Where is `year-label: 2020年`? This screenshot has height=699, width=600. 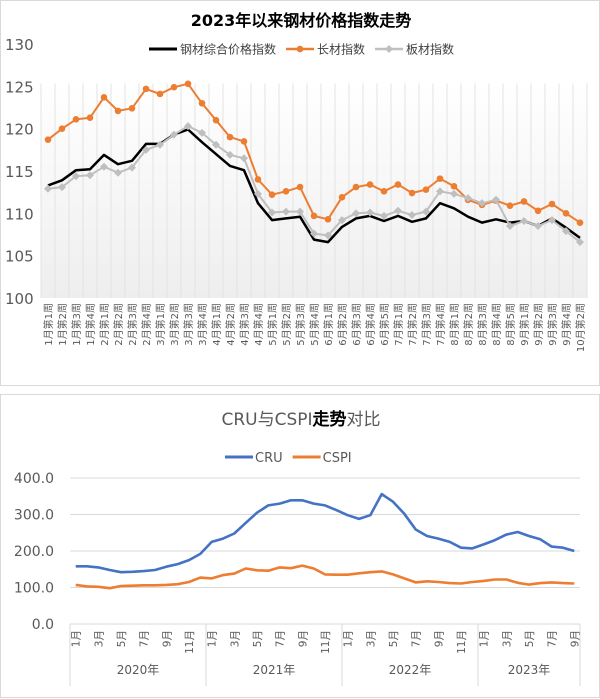 year-label: 2020年 is located at coordinates (138, 670).